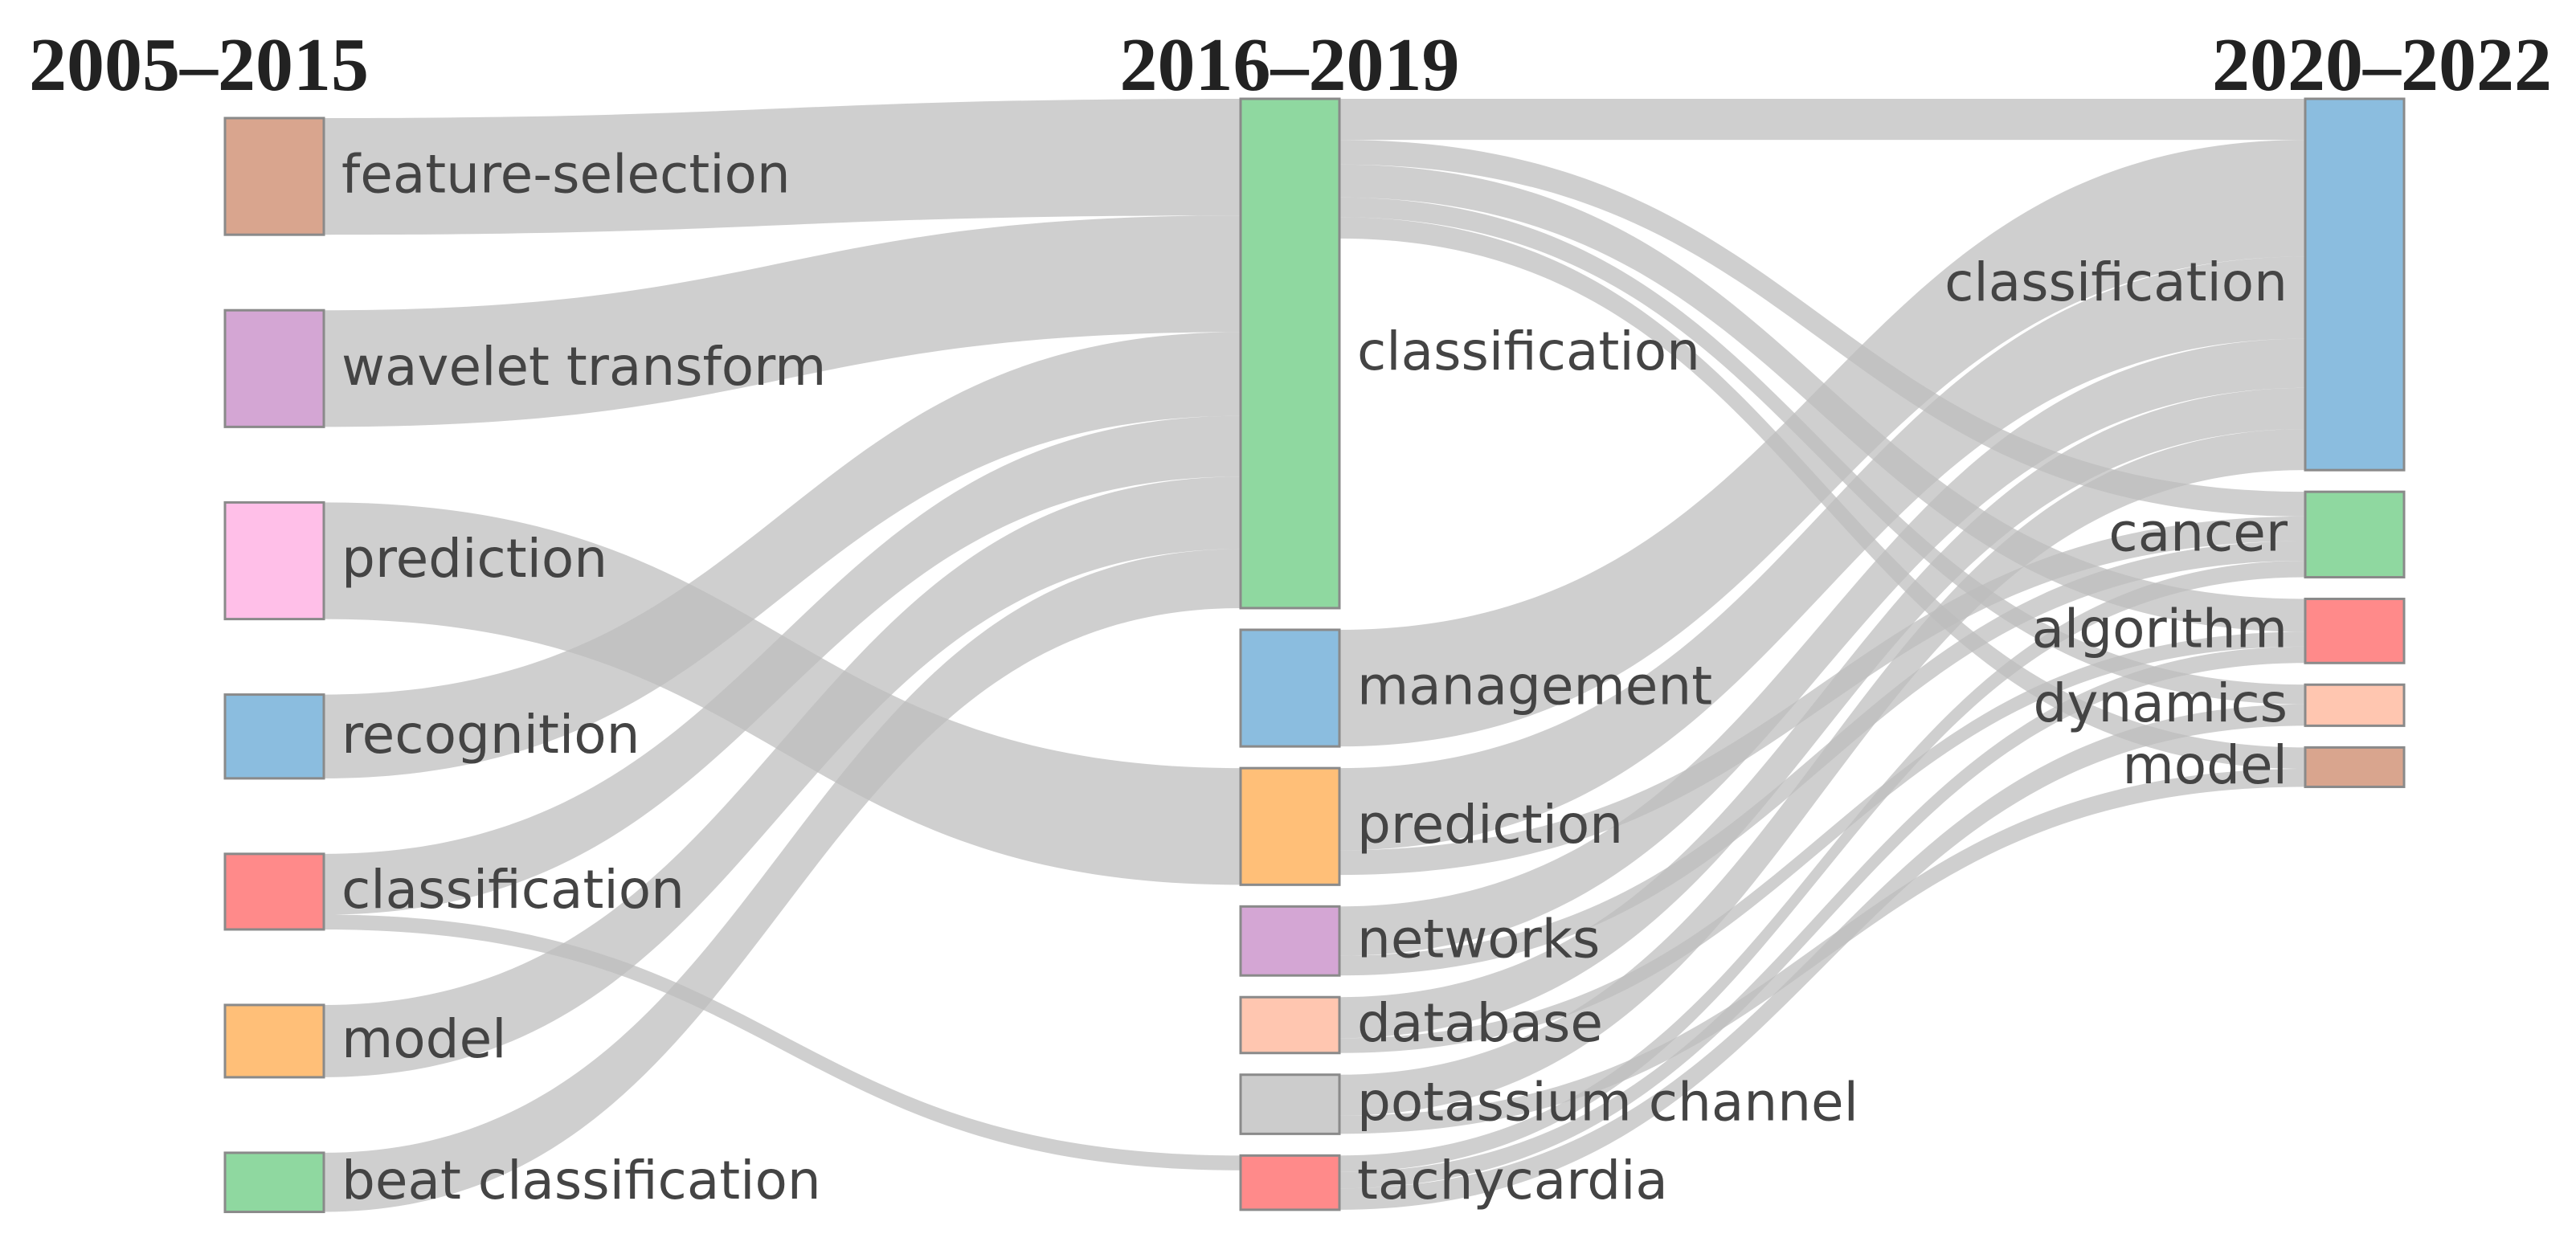 Image resolution: width=2576 pixels, height=1242 pixels. Describe the element at coordinates (581, 1180) in the screenshot. I see `node-label: beat classification` at that location.